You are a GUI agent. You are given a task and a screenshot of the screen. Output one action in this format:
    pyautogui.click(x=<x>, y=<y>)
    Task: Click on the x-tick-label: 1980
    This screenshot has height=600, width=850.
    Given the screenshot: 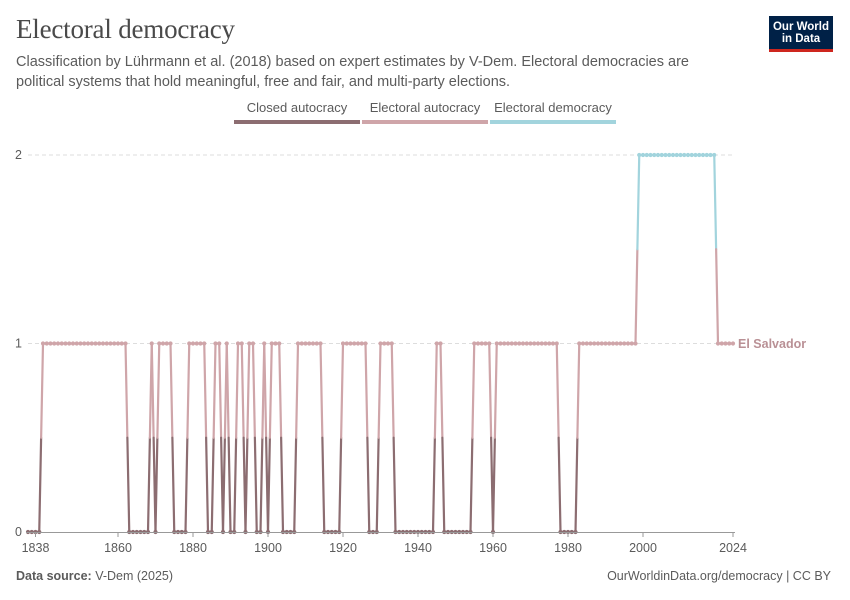 What is the action you would take?
    pyautogui.click(x=568, y=548)
    